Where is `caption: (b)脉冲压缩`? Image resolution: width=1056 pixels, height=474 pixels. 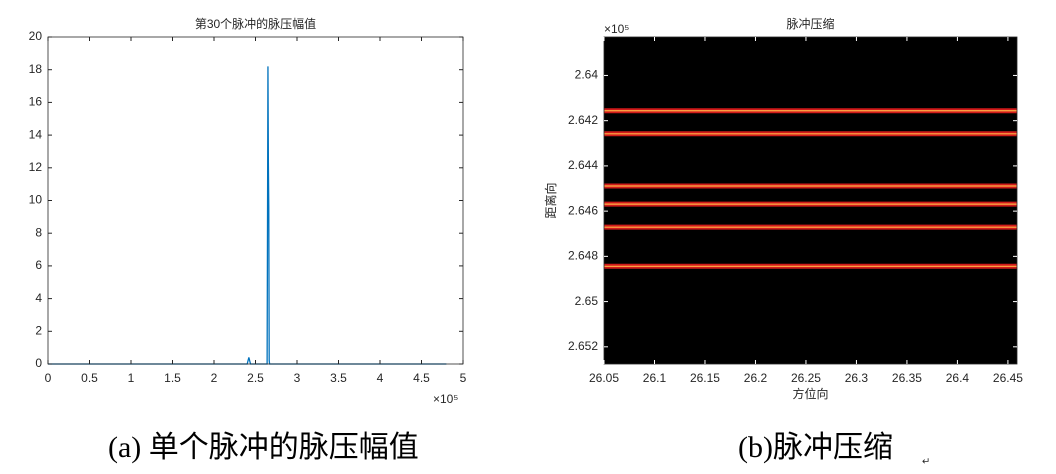 caption: (b)脉冲压缩 is located at coordinates (815, 447).